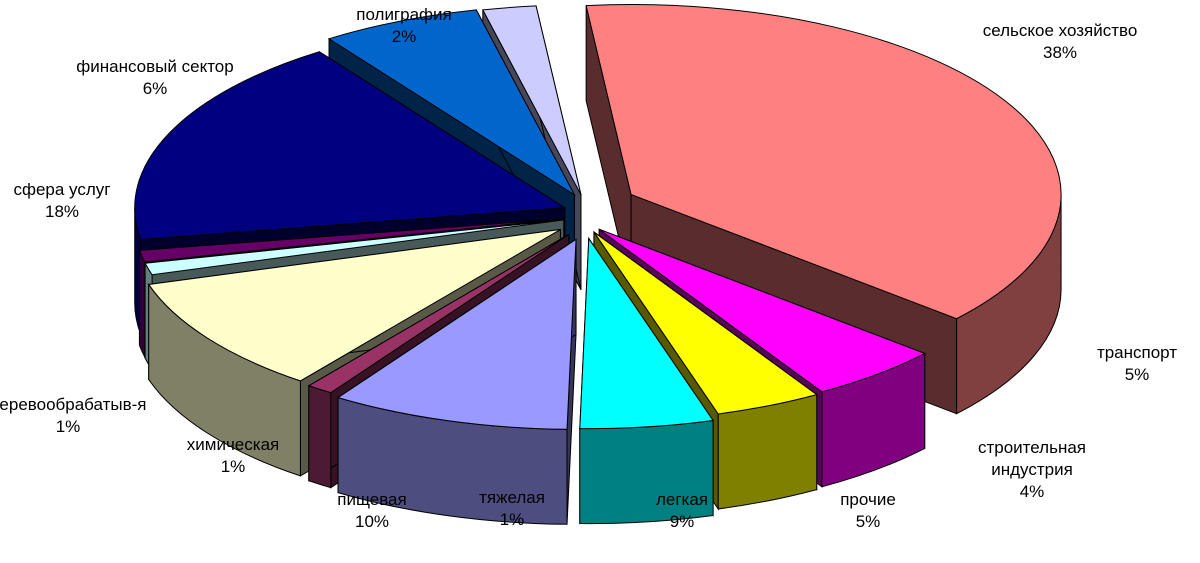 Image resolution: width=1200 pixels, height=563 pixels. What do you see at coordinates (868, 510) in the screenshot?
I see `slice-label: прочие 5%` at bounding box center [868, 510].